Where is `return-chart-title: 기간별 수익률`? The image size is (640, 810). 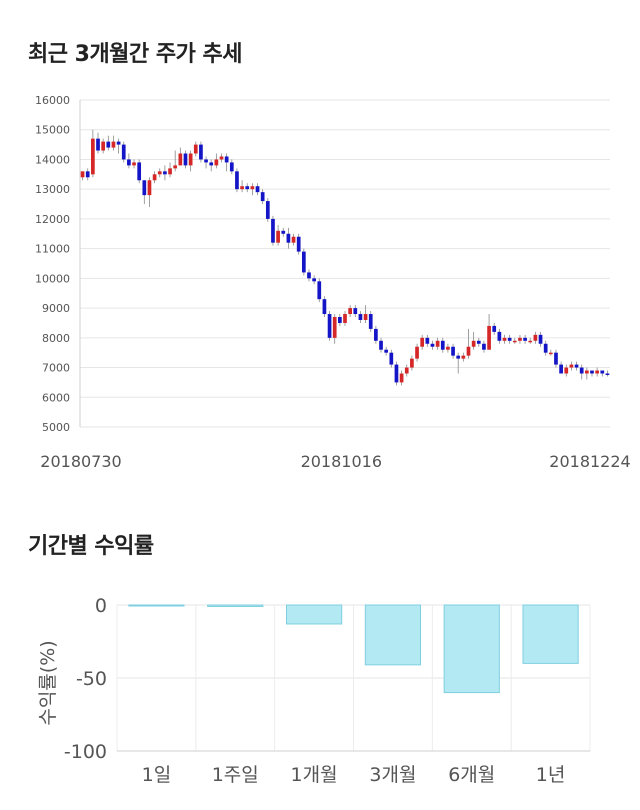
return-chart-title: 기간별 수익률 is located at coordinates (91, 546).